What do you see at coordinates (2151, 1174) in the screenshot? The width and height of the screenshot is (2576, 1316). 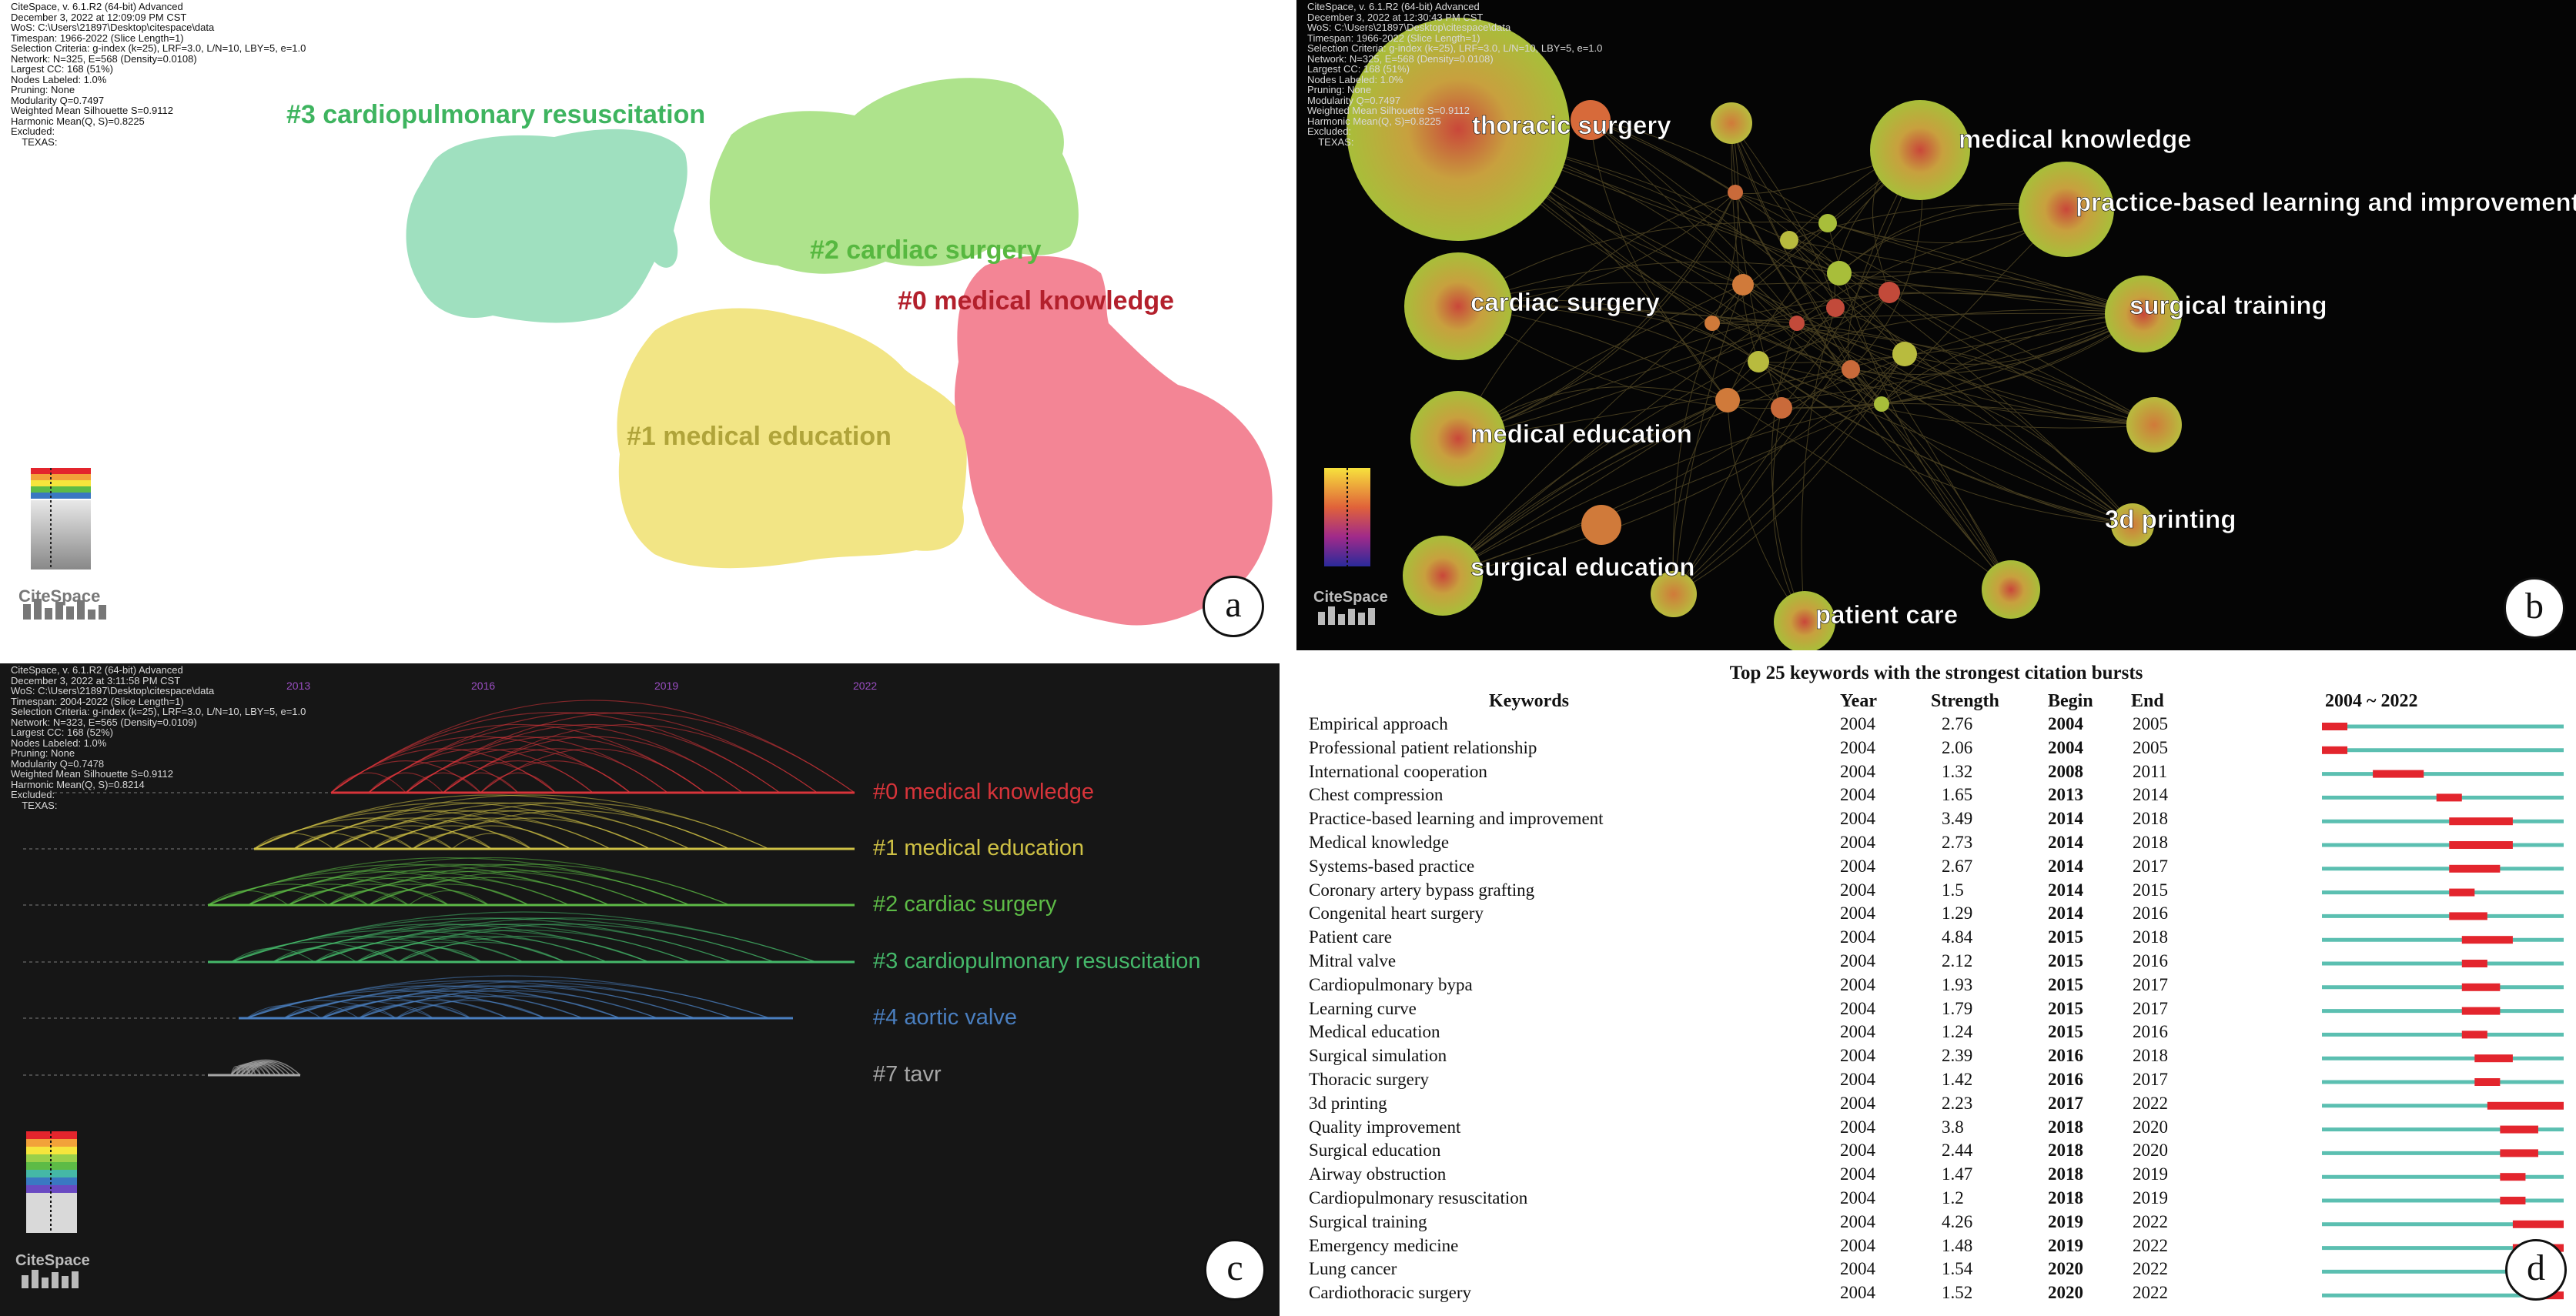 I see `burst-cell-end: 2019` at bounding box center [2151, 1174].